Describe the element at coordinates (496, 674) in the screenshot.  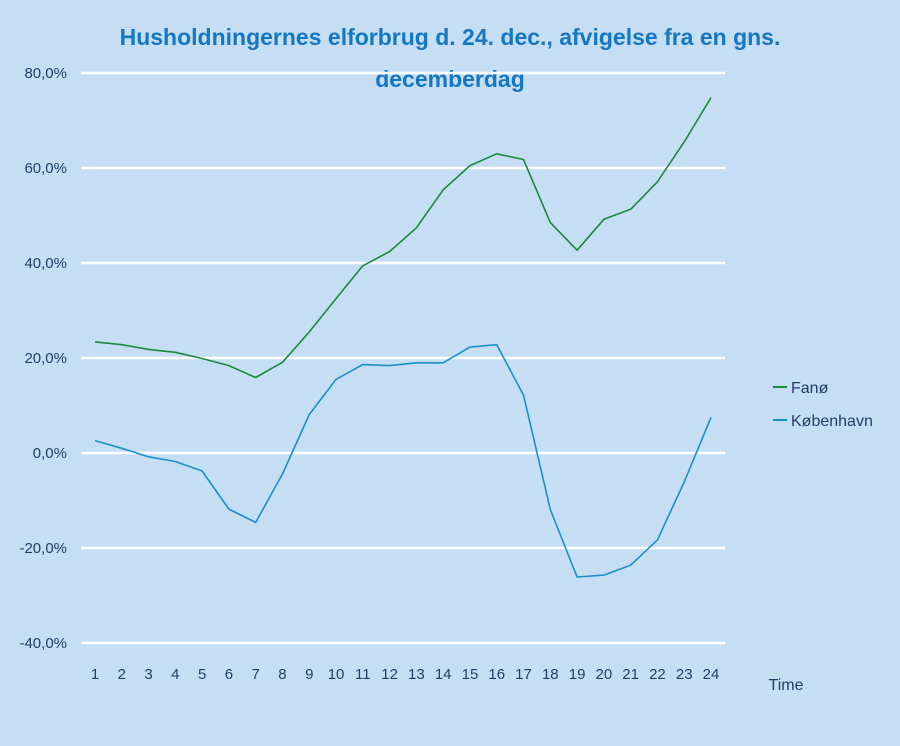
I see `x-tick-label: 16` at that location.